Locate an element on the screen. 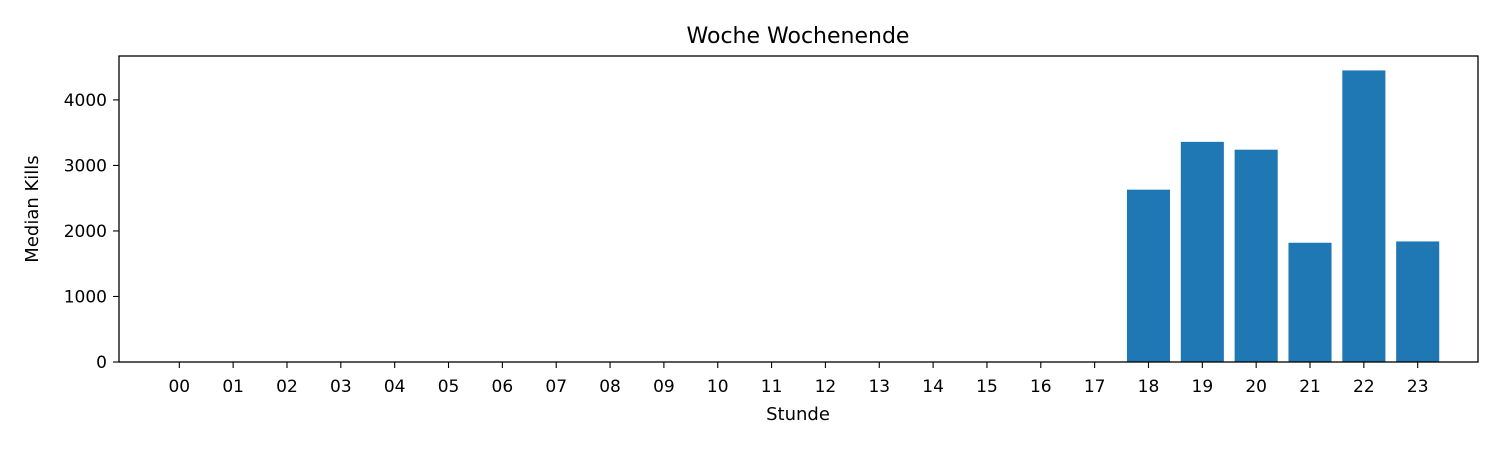 The height and width of the screenshot is (450, 1500). x-tick-label: 20 is located at coordinates (1256, 387).